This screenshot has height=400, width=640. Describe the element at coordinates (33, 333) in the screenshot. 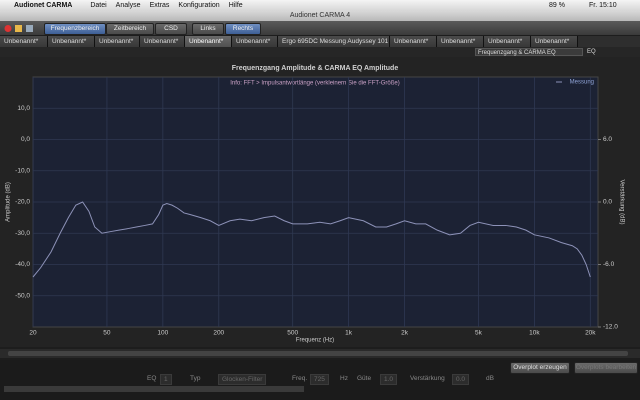

I see `x-tick-label: 20` at that location.